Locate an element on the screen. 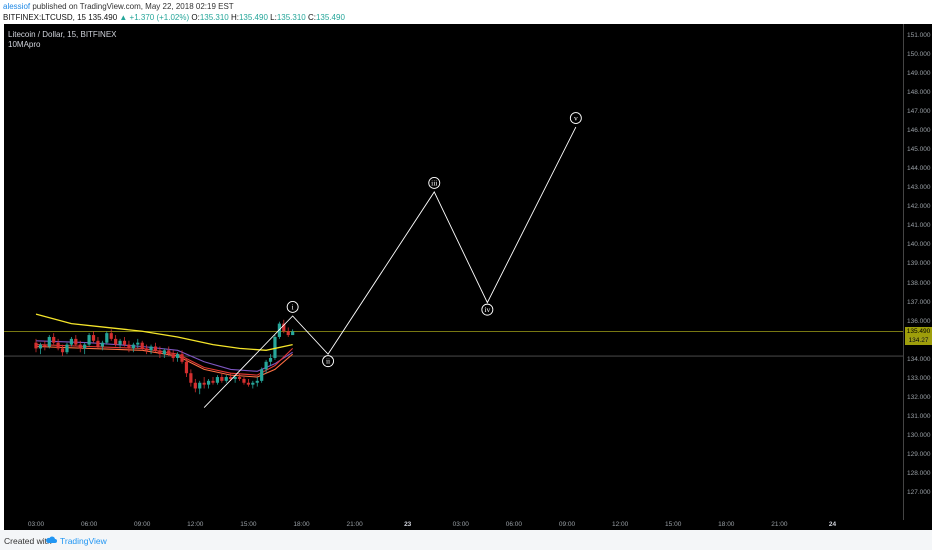  price-tick-label: 144.000 is located at coordinates (919, 169).